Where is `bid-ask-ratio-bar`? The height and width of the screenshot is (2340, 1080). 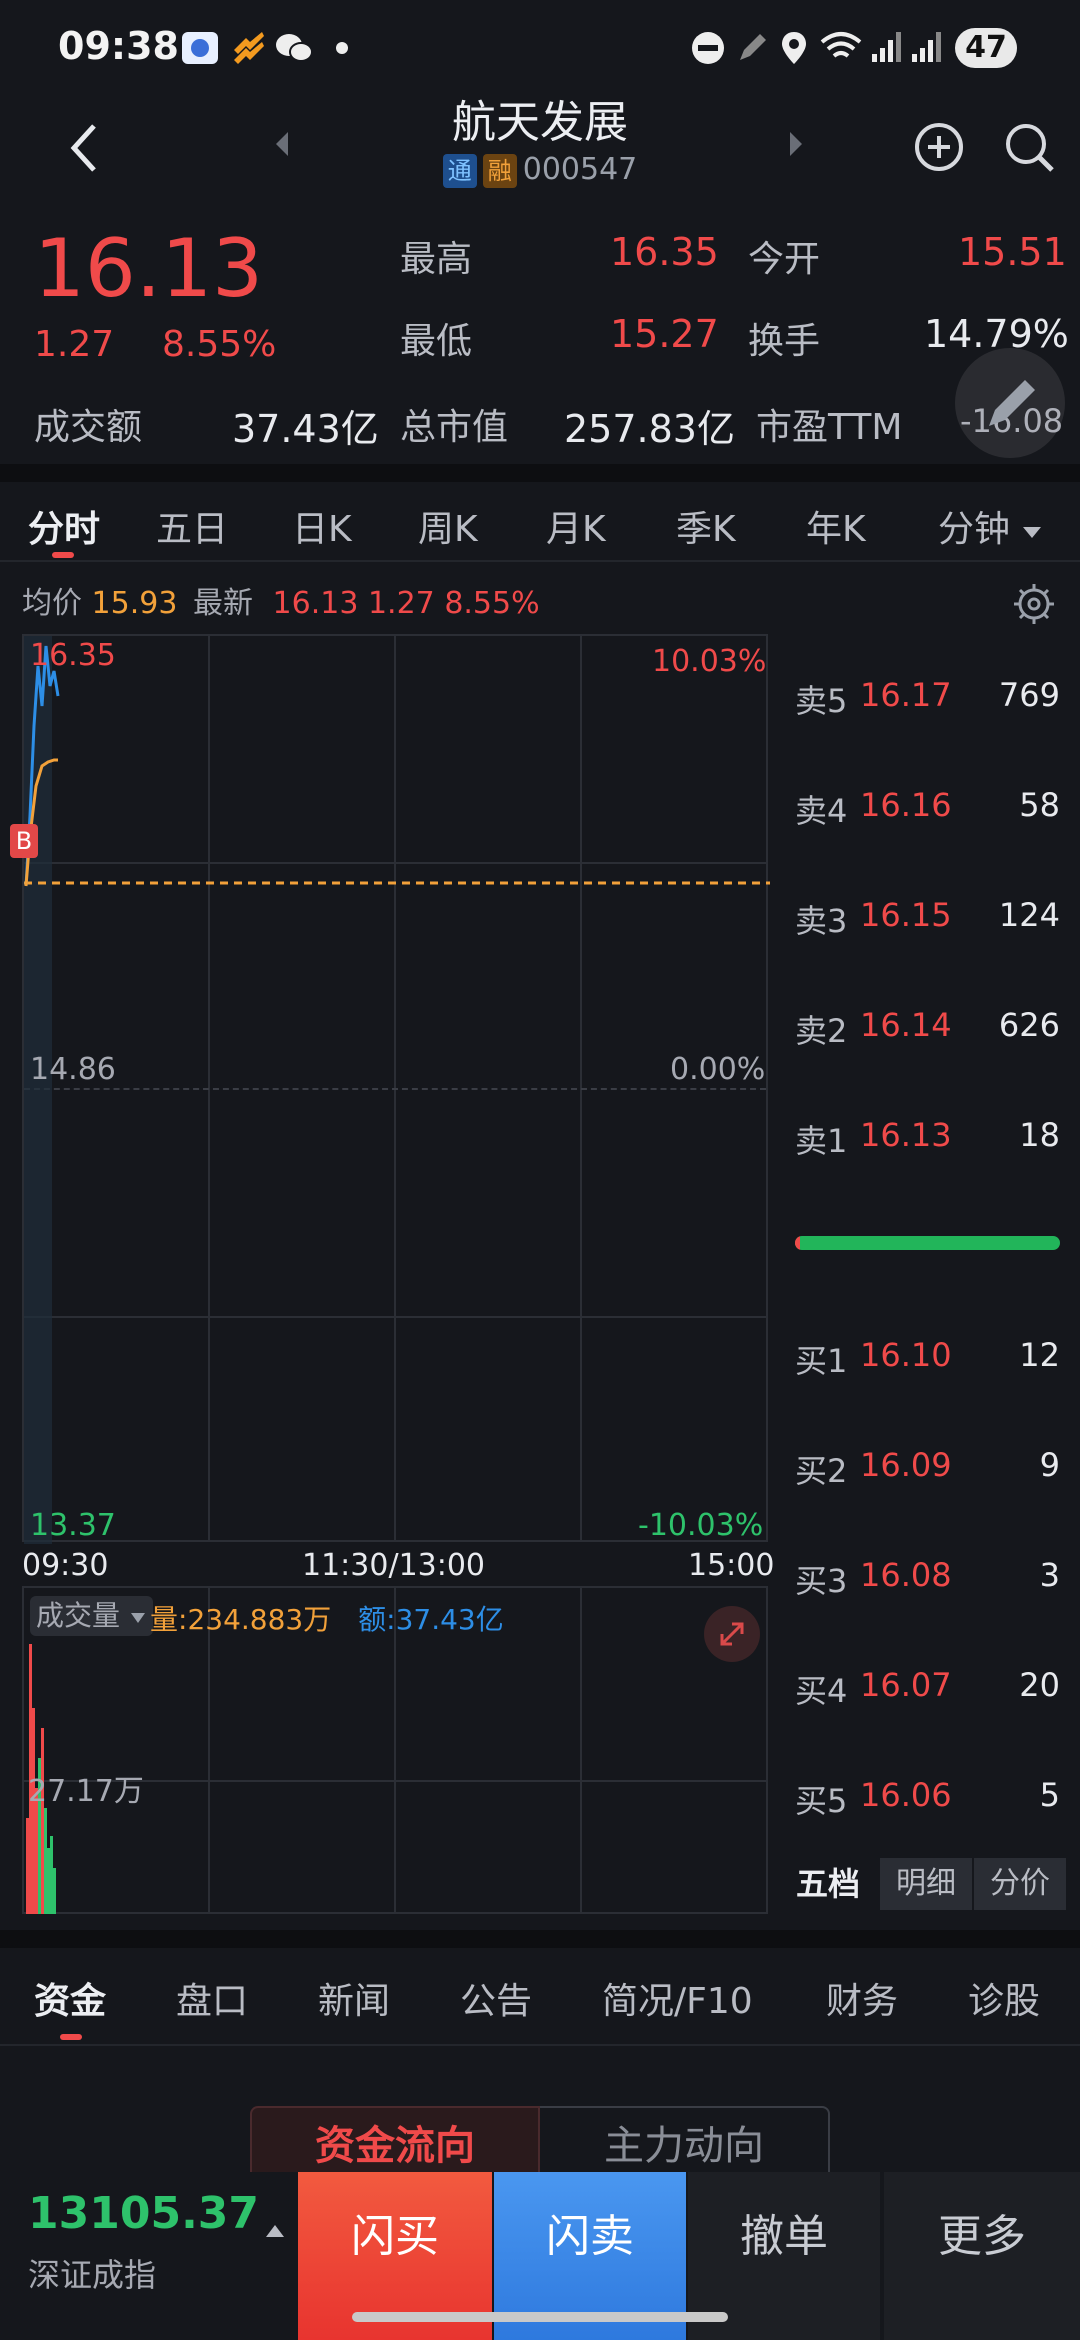
bid-ask-ratio-bar is located at coordinates (927, 1243).